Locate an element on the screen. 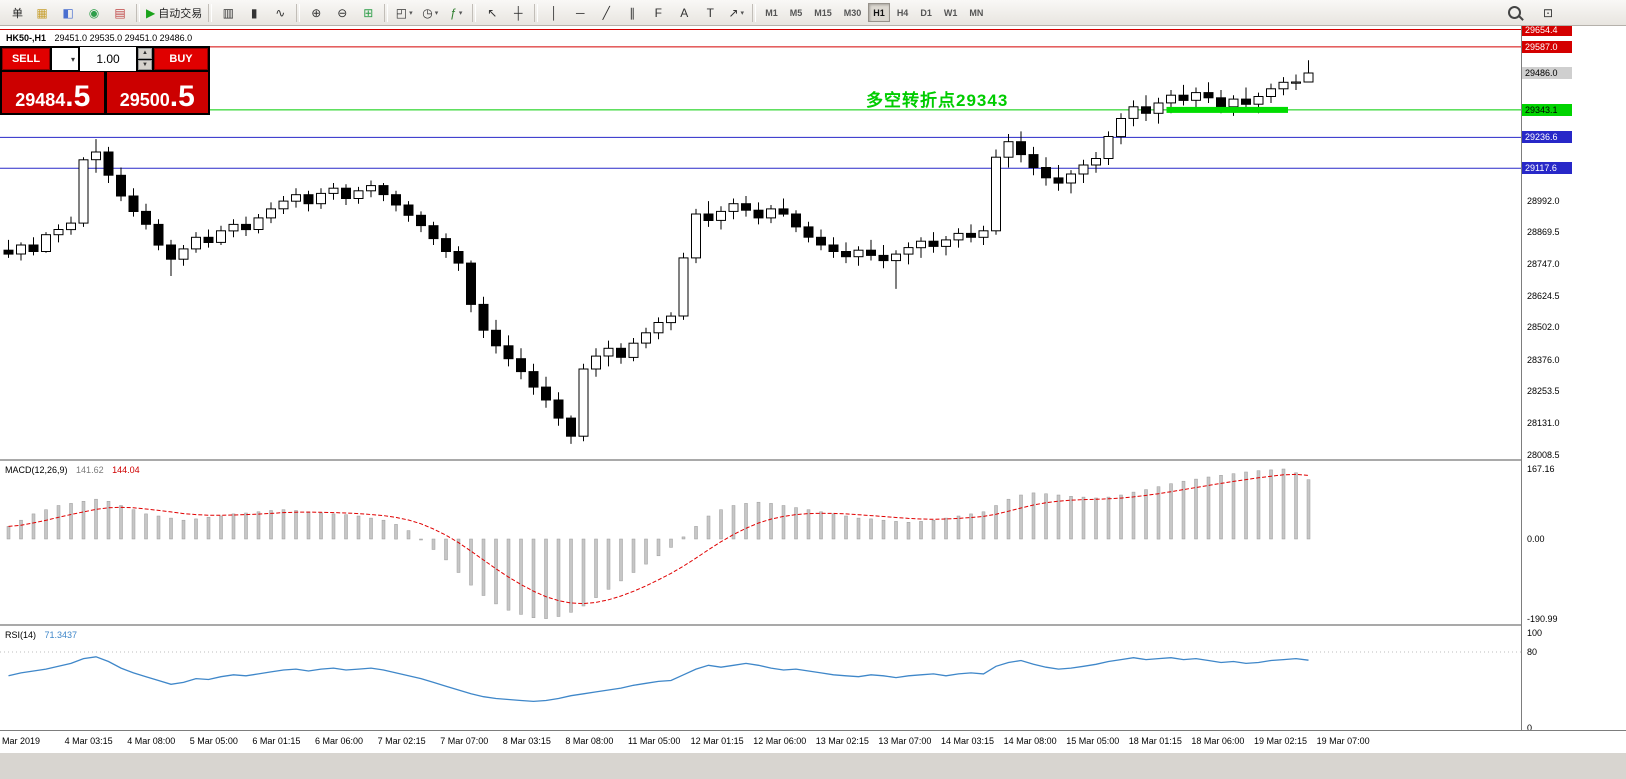 The height and width of the screenshot is (779, 1626). period-icon: ◷ is located at coordinates (427, 12).